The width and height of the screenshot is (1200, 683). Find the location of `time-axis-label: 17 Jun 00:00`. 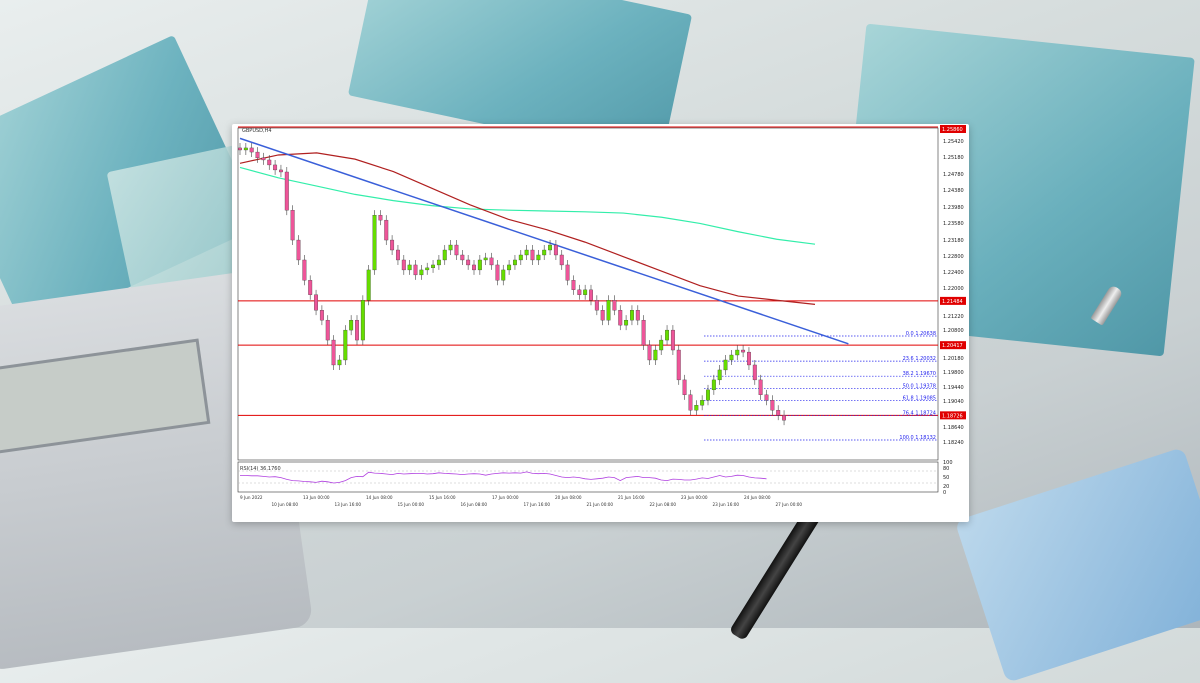

time-axis-label: 17 Jun 00:00 is located at coordinates (505, 497).